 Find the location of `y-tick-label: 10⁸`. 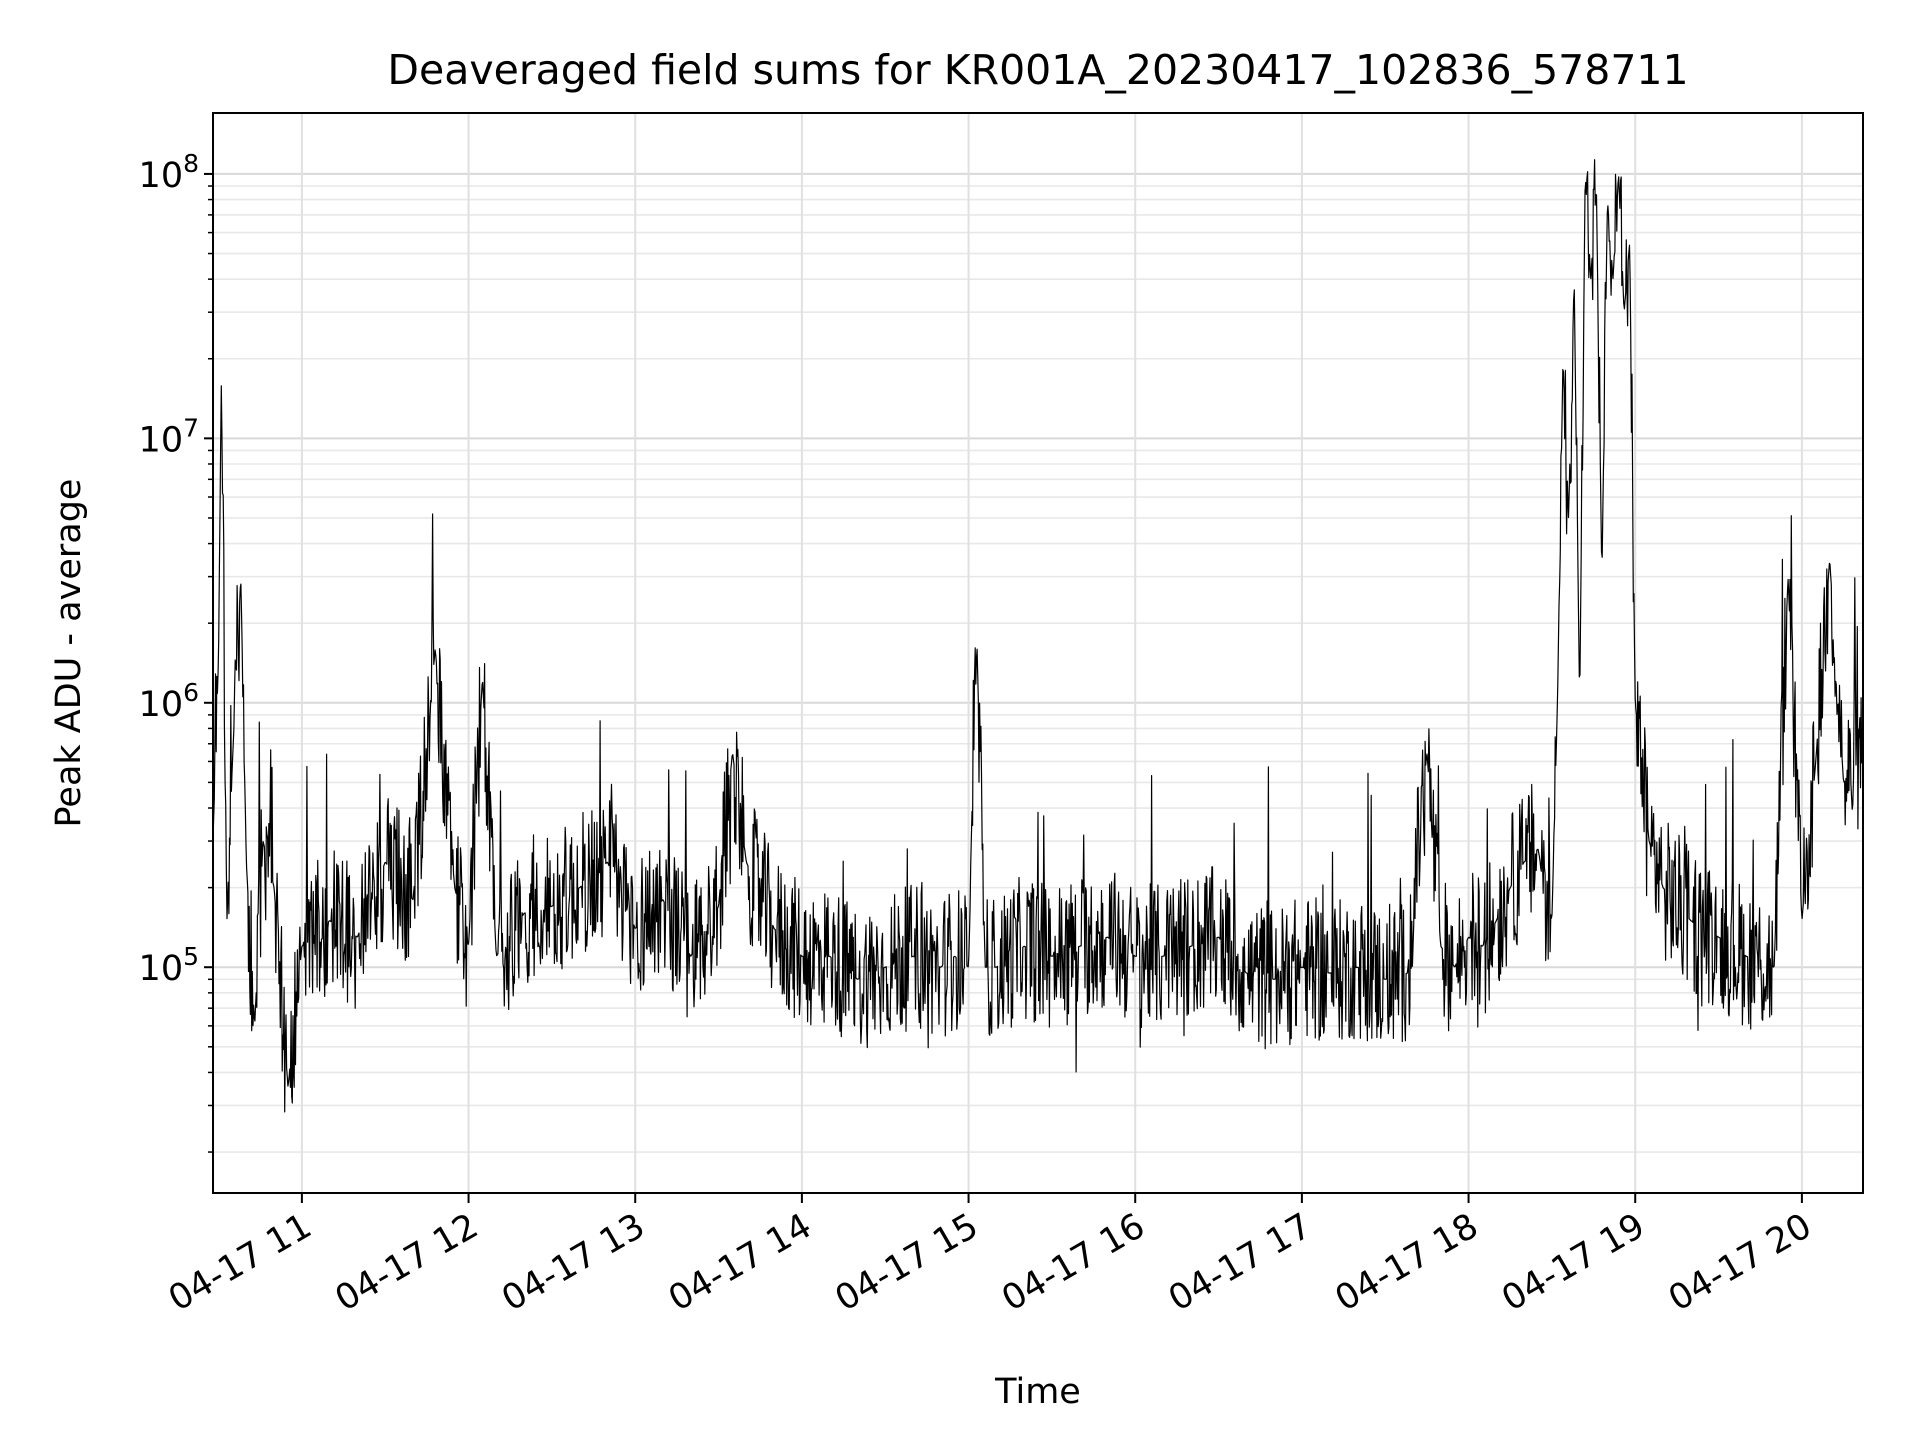

y-tick-label: 10⁸ is located at coordinates (169, 172).